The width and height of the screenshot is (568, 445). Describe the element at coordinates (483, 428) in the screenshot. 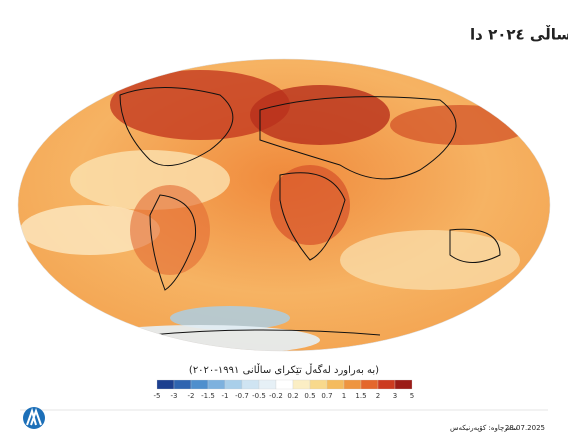

I see `source: سەرچاوە: کۆپەرنیکەس` at that location.